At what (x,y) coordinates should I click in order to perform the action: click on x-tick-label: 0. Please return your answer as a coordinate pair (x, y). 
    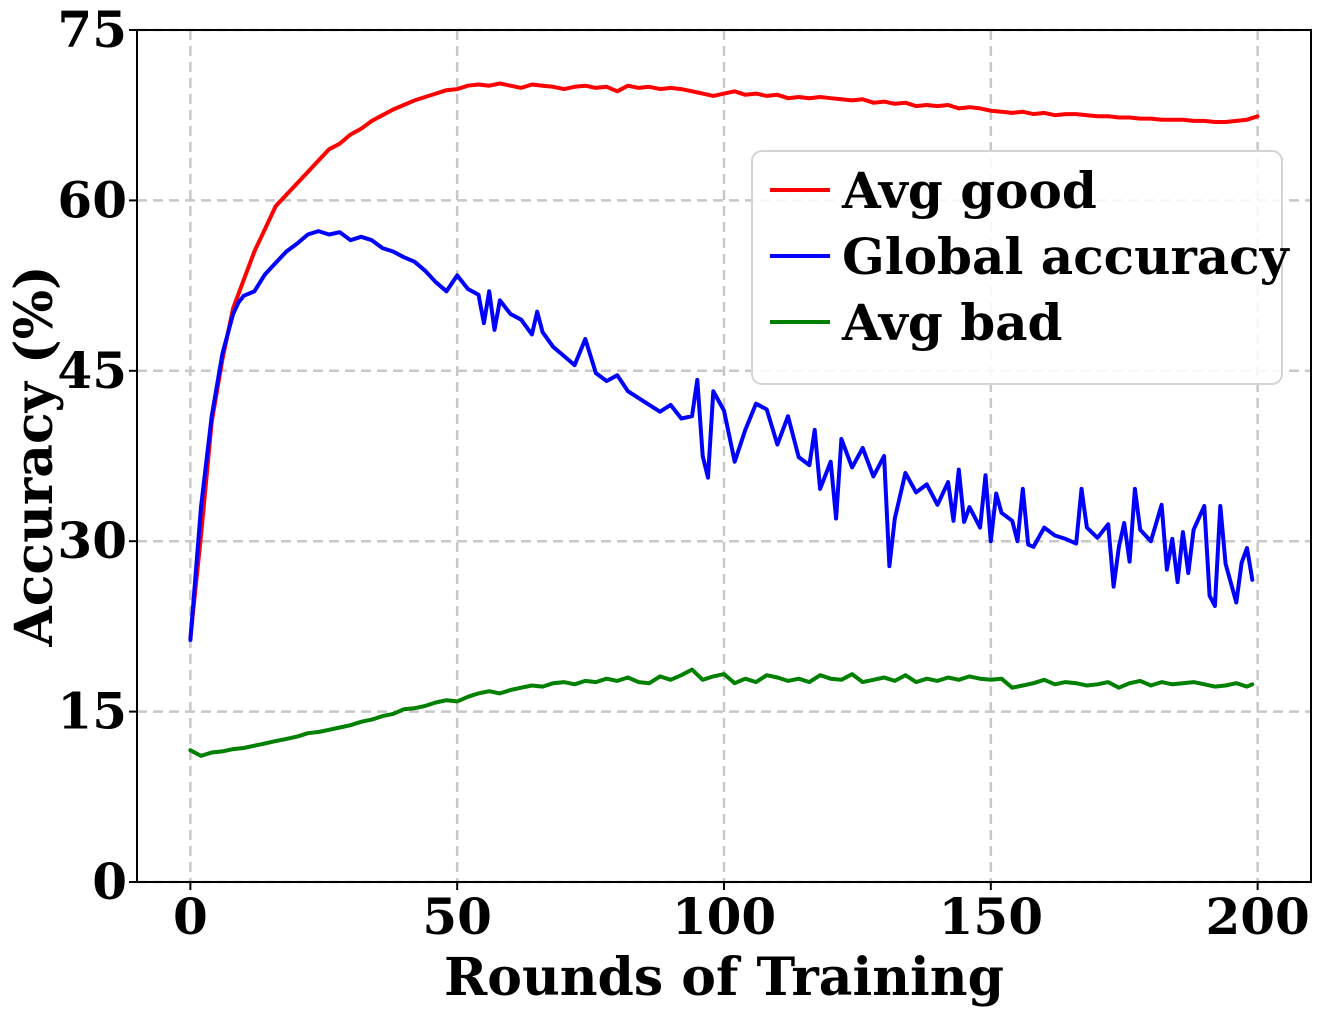
    Looking at the image, I should click on (190, 916).